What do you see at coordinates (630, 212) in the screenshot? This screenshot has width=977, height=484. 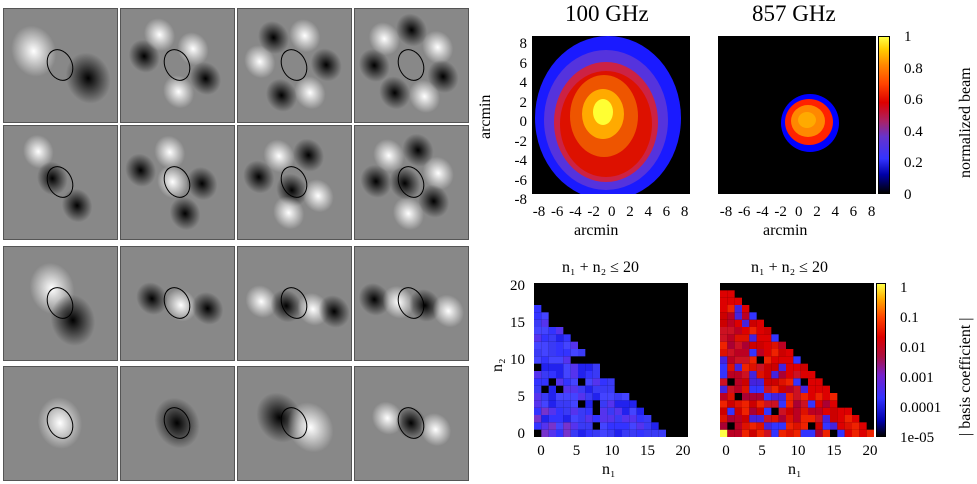 I see `tick-label: 2` at bounding box center [630, 212].